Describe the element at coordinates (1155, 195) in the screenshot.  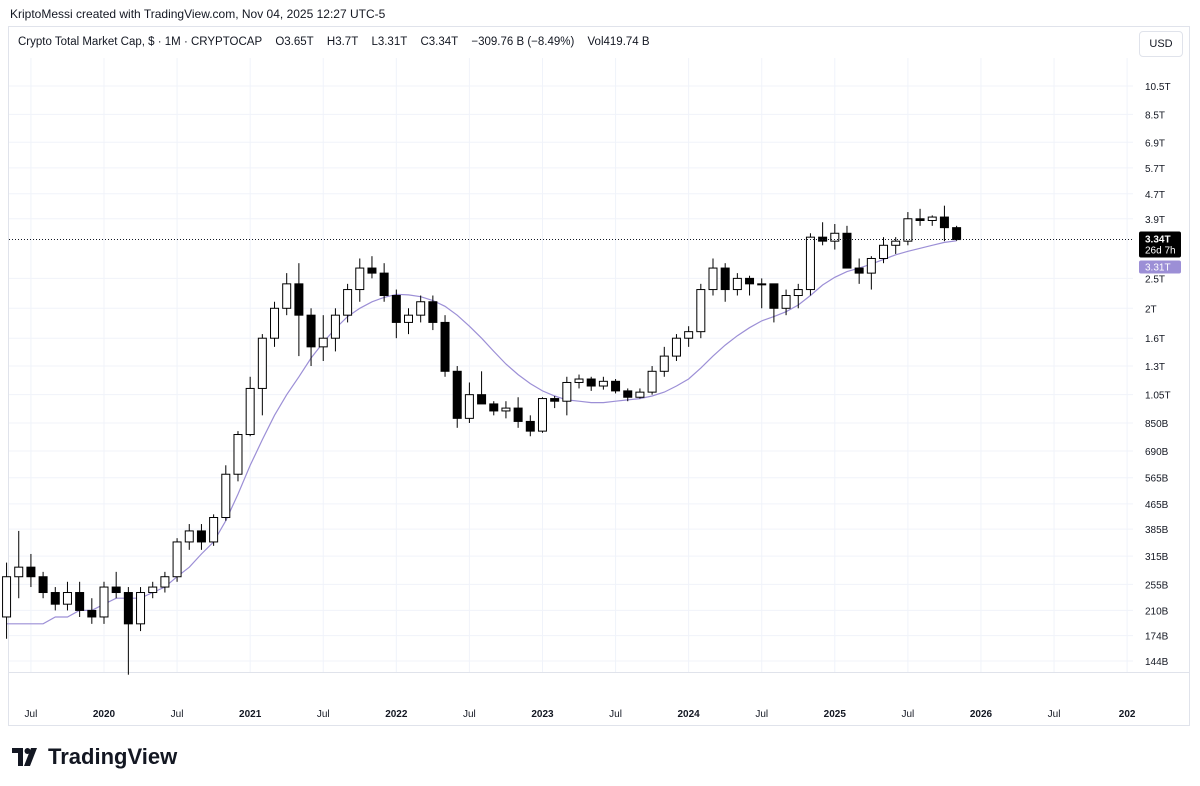
I see `y-axis-tick-label: 4.7T` at that location.